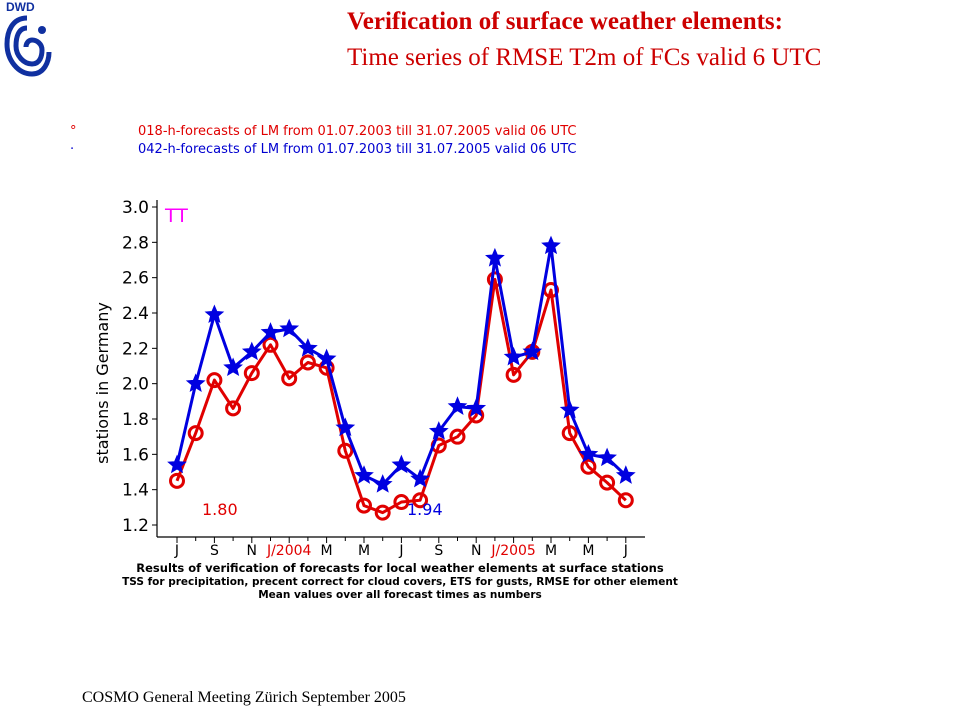 The width and height of the screenshot is (960, 720). I want to click on y-tick-label: 3.0, so click(135, 208).